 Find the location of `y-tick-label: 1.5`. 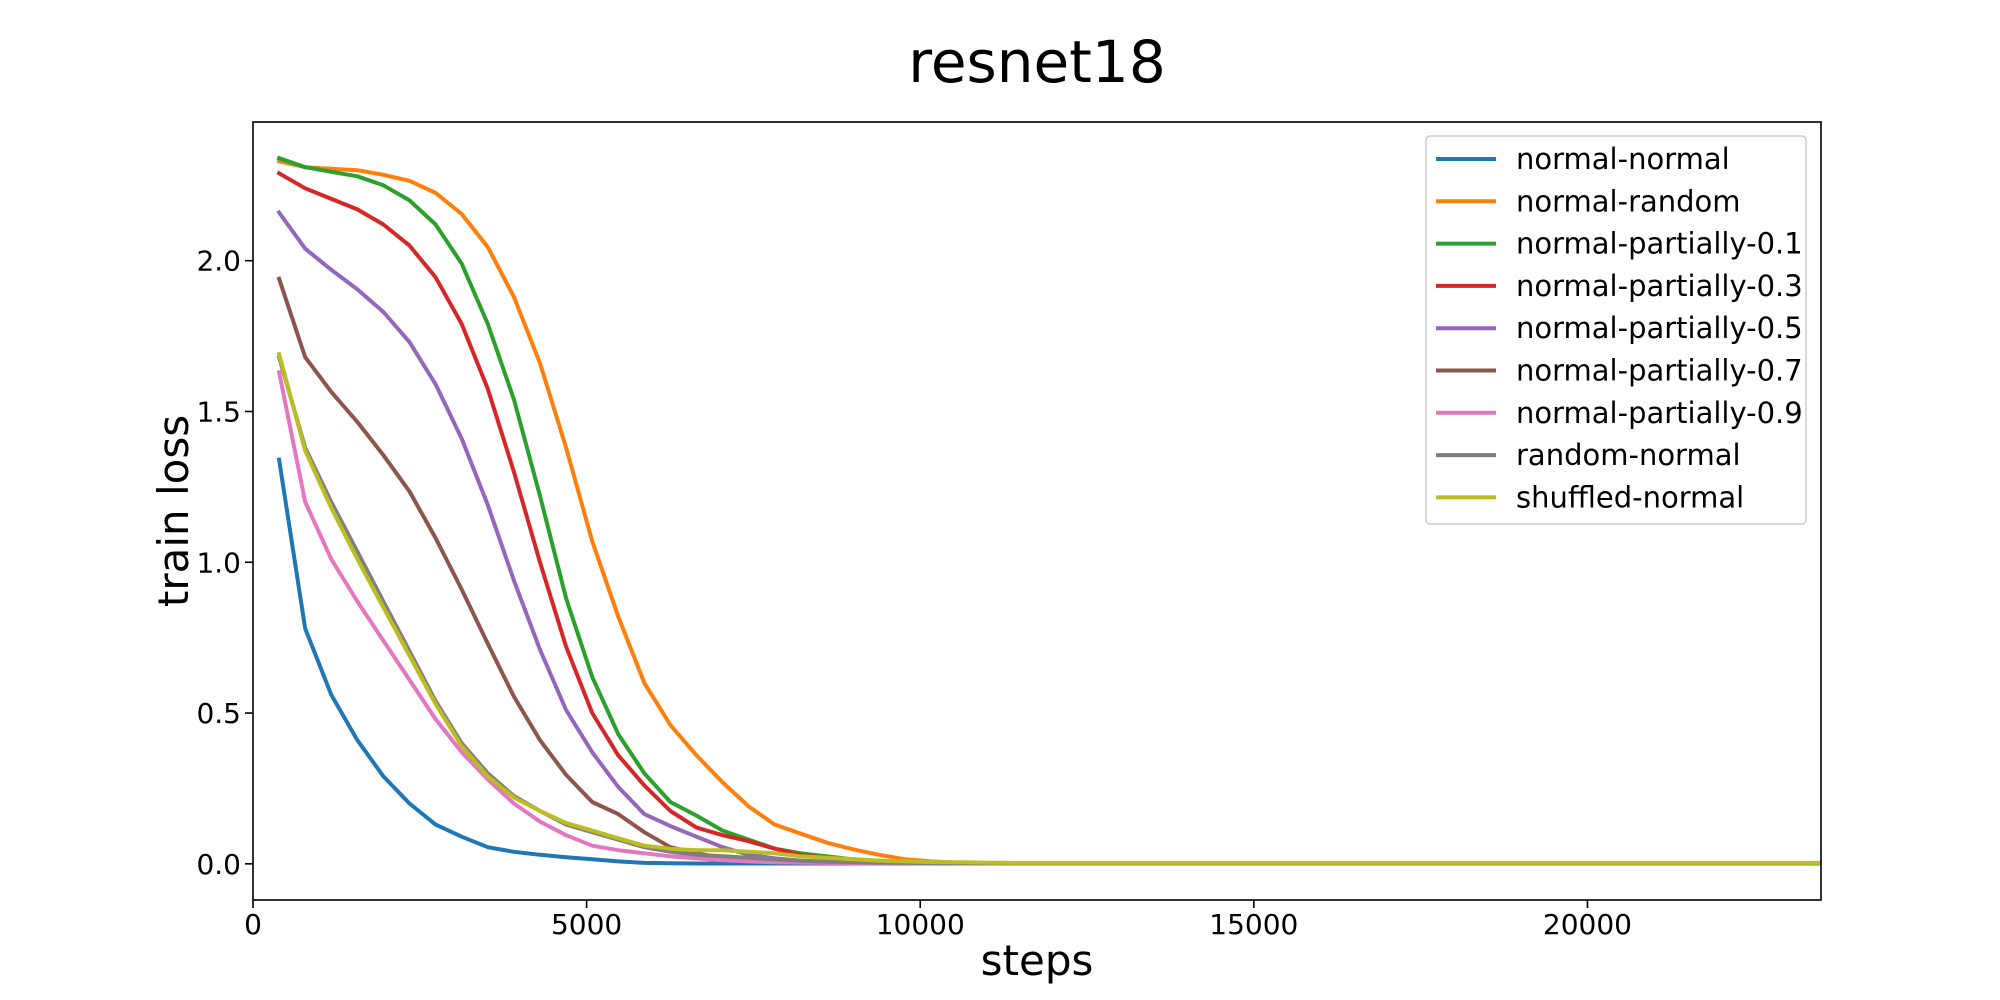

y-tick-label: 1.5 is located at coordinates (218, 411).